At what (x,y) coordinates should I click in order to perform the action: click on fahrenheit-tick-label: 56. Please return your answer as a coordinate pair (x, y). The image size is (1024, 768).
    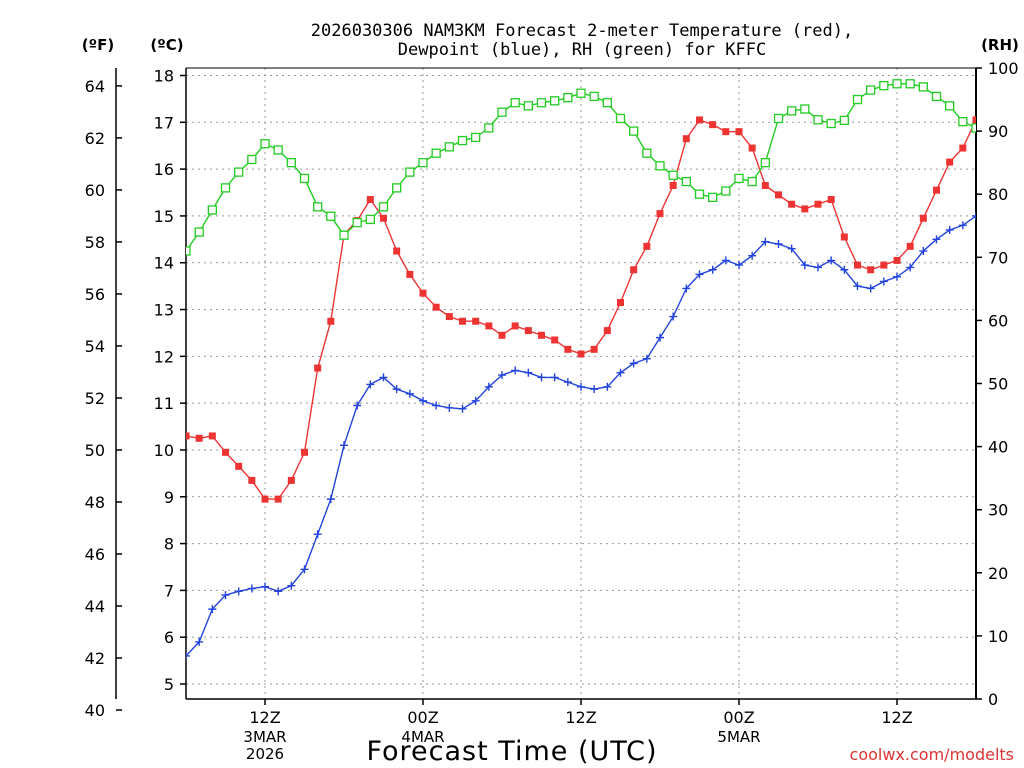
    Looking at the image, I should click on (95, 294).